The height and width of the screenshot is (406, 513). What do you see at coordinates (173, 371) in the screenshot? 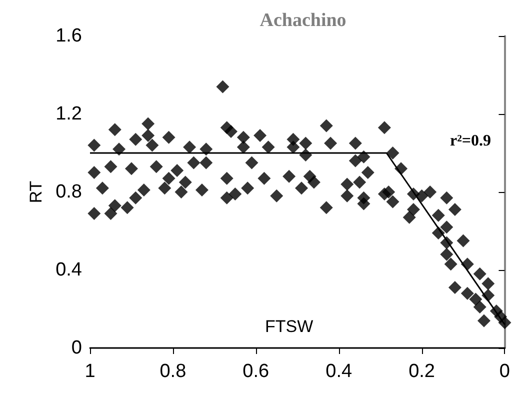
I see `x-tick-label: 0.8` at bounding box center [173, 371].